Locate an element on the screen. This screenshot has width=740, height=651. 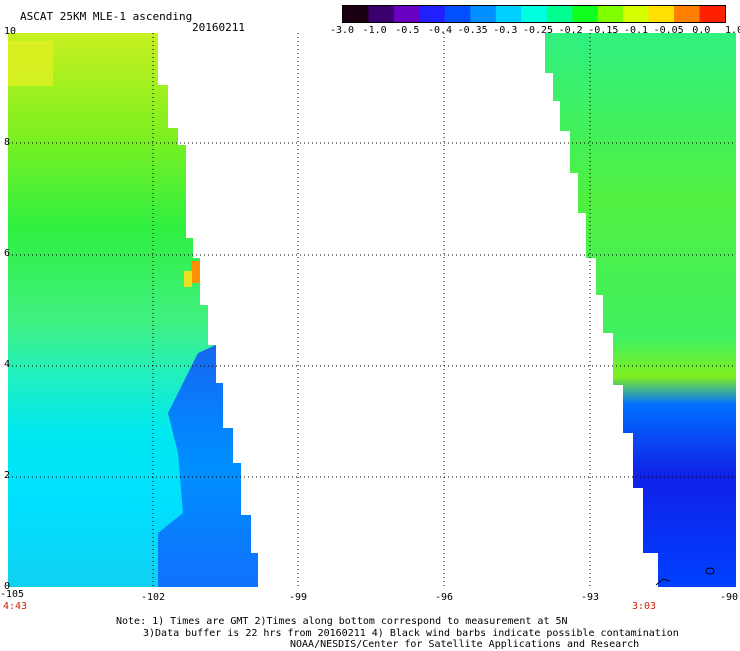
y-tick-0: 0 is located at coordinates (7, 586).